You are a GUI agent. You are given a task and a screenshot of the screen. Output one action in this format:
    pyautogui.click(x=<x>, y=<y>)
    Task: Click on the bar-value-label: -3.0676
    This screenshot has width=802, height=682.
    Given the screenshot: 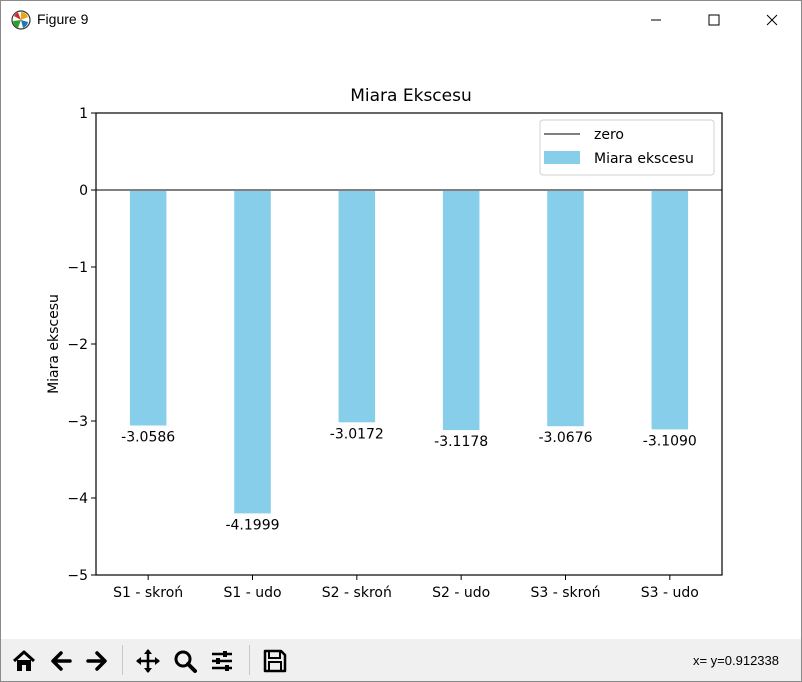 What is the action you would take?
    pyautogui.click(x=565, y=438)
    